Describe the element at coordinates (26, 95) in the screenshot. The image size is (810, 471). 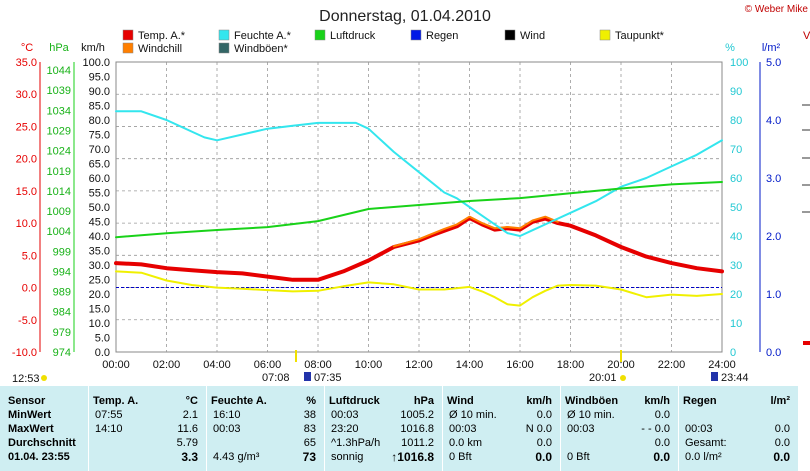
I see `tick-label-temp: 30.0` at that location.